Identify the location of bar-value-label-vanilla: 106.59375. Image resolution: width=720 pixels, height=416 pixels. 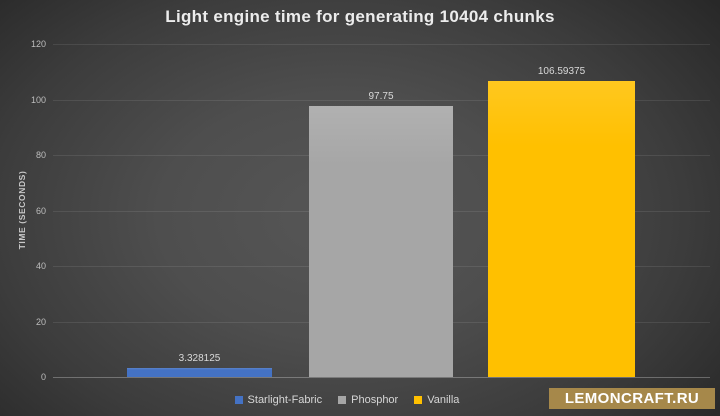
(561, 71).